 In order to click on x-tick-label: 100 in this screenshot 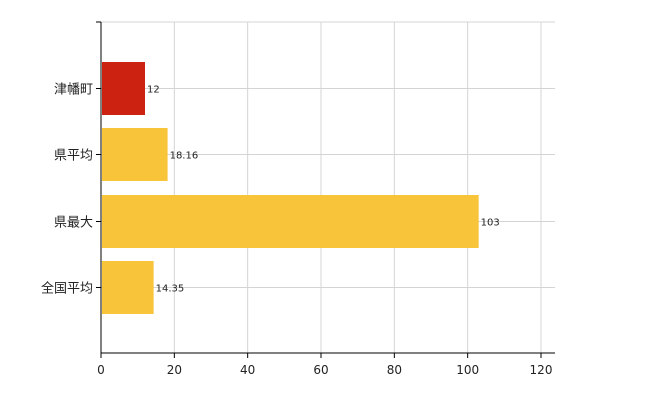, I will do `click(467, 370)`.